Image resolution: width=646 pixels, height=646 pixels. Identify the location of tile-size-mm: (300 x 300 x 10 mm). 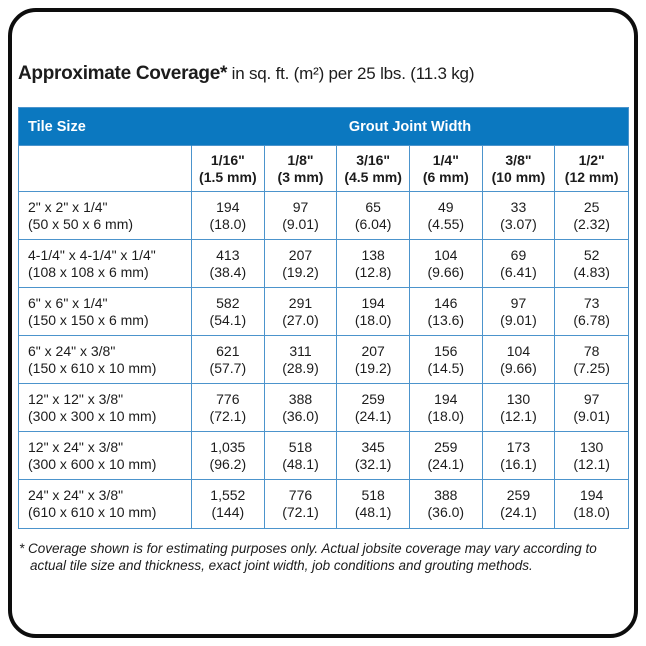
(92, 415).